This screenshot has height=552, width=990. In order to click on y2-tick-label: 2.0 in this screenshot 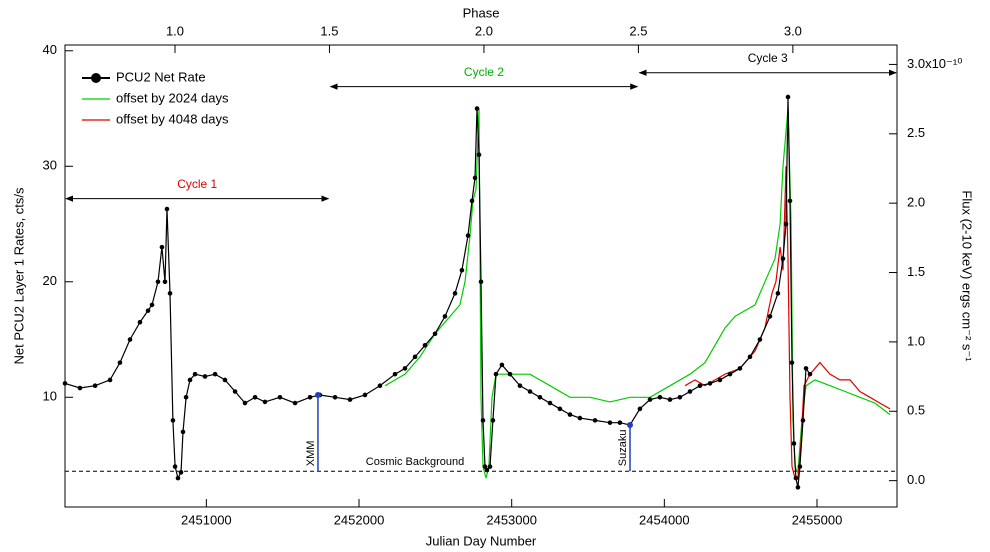, I will do `click(916, 202)`.